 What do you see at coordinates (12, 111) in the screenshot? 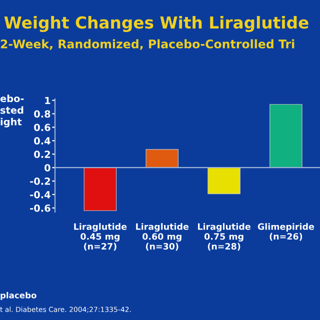
I see `y-axis-title: ebo- sted ight` at bounding box center [12, 111].